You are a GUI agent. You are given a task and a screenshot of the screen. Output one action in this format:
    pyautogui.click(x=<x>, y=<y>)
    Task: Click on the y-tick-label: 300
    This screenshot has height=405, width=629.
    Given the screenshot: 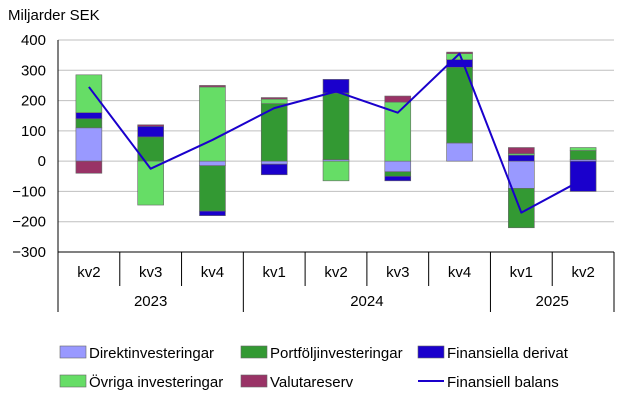 What is the action you would take?
    pyautogui.click(x=33, y=70)
    